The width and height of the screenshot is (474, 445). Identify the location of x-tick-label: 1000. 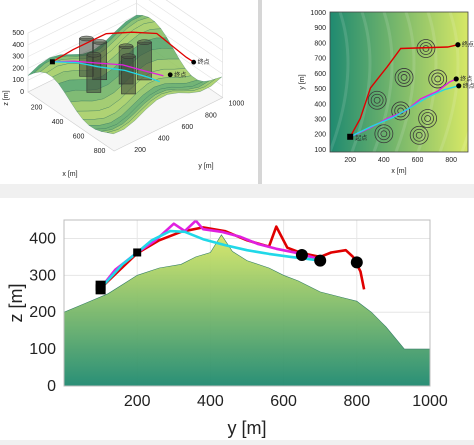
(430, 401).